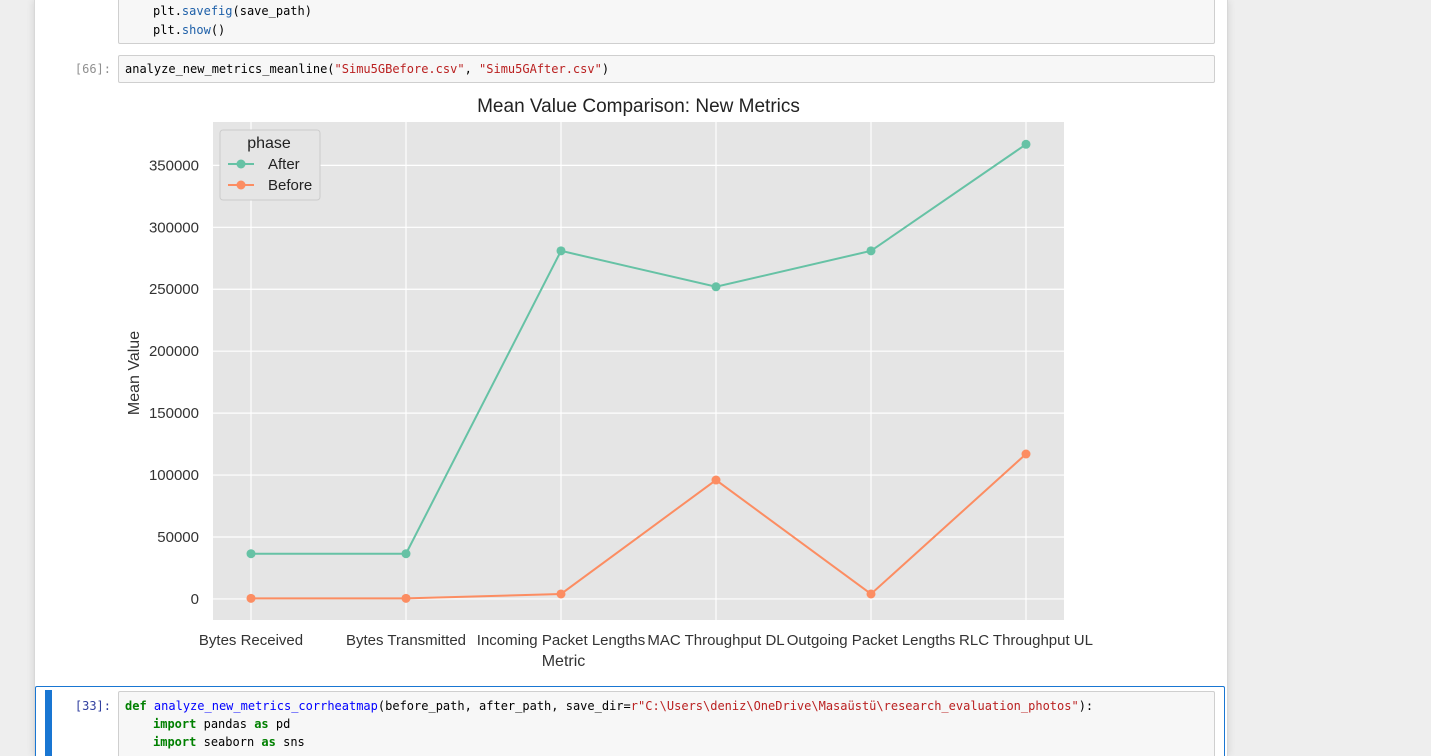 The image size is (1431, 756). What do you see at coordinates (504, 706) in the screenshot?
I see `code-token: (before_path, after_path, save_dir=` at bounding box center [504, 706].